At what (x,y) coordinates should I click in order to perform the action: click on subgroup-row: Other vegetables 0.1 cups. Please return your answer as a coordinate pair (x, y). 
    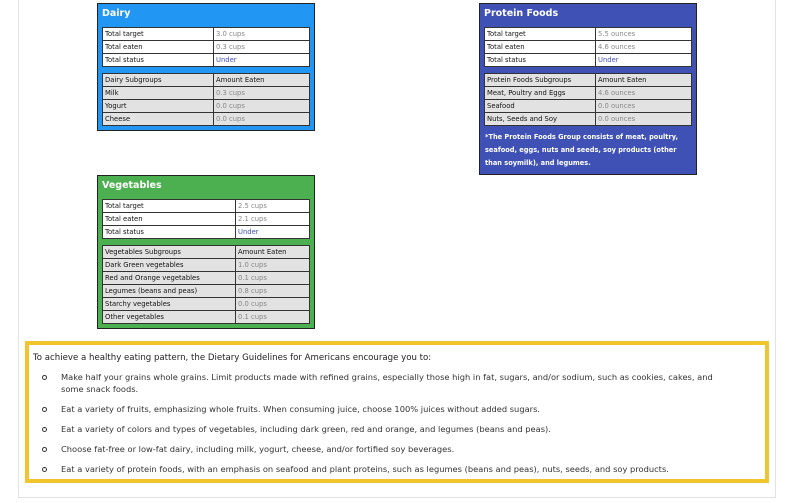
    Looking at the image, I should click on (206, 317).